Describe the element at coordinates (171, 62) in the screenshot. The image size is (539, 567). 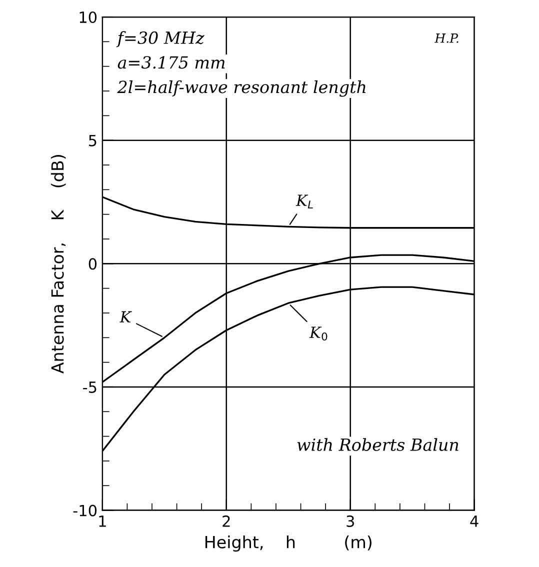
I see `annotation: a=3.175 mm` at that location.